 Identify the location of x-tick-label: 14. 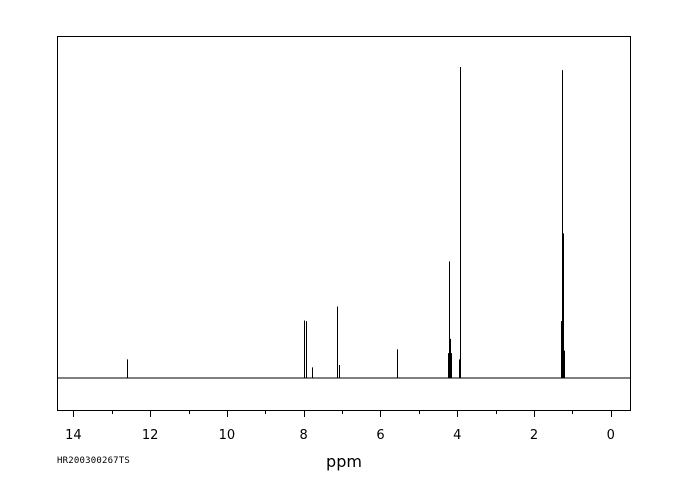
(73, 435).